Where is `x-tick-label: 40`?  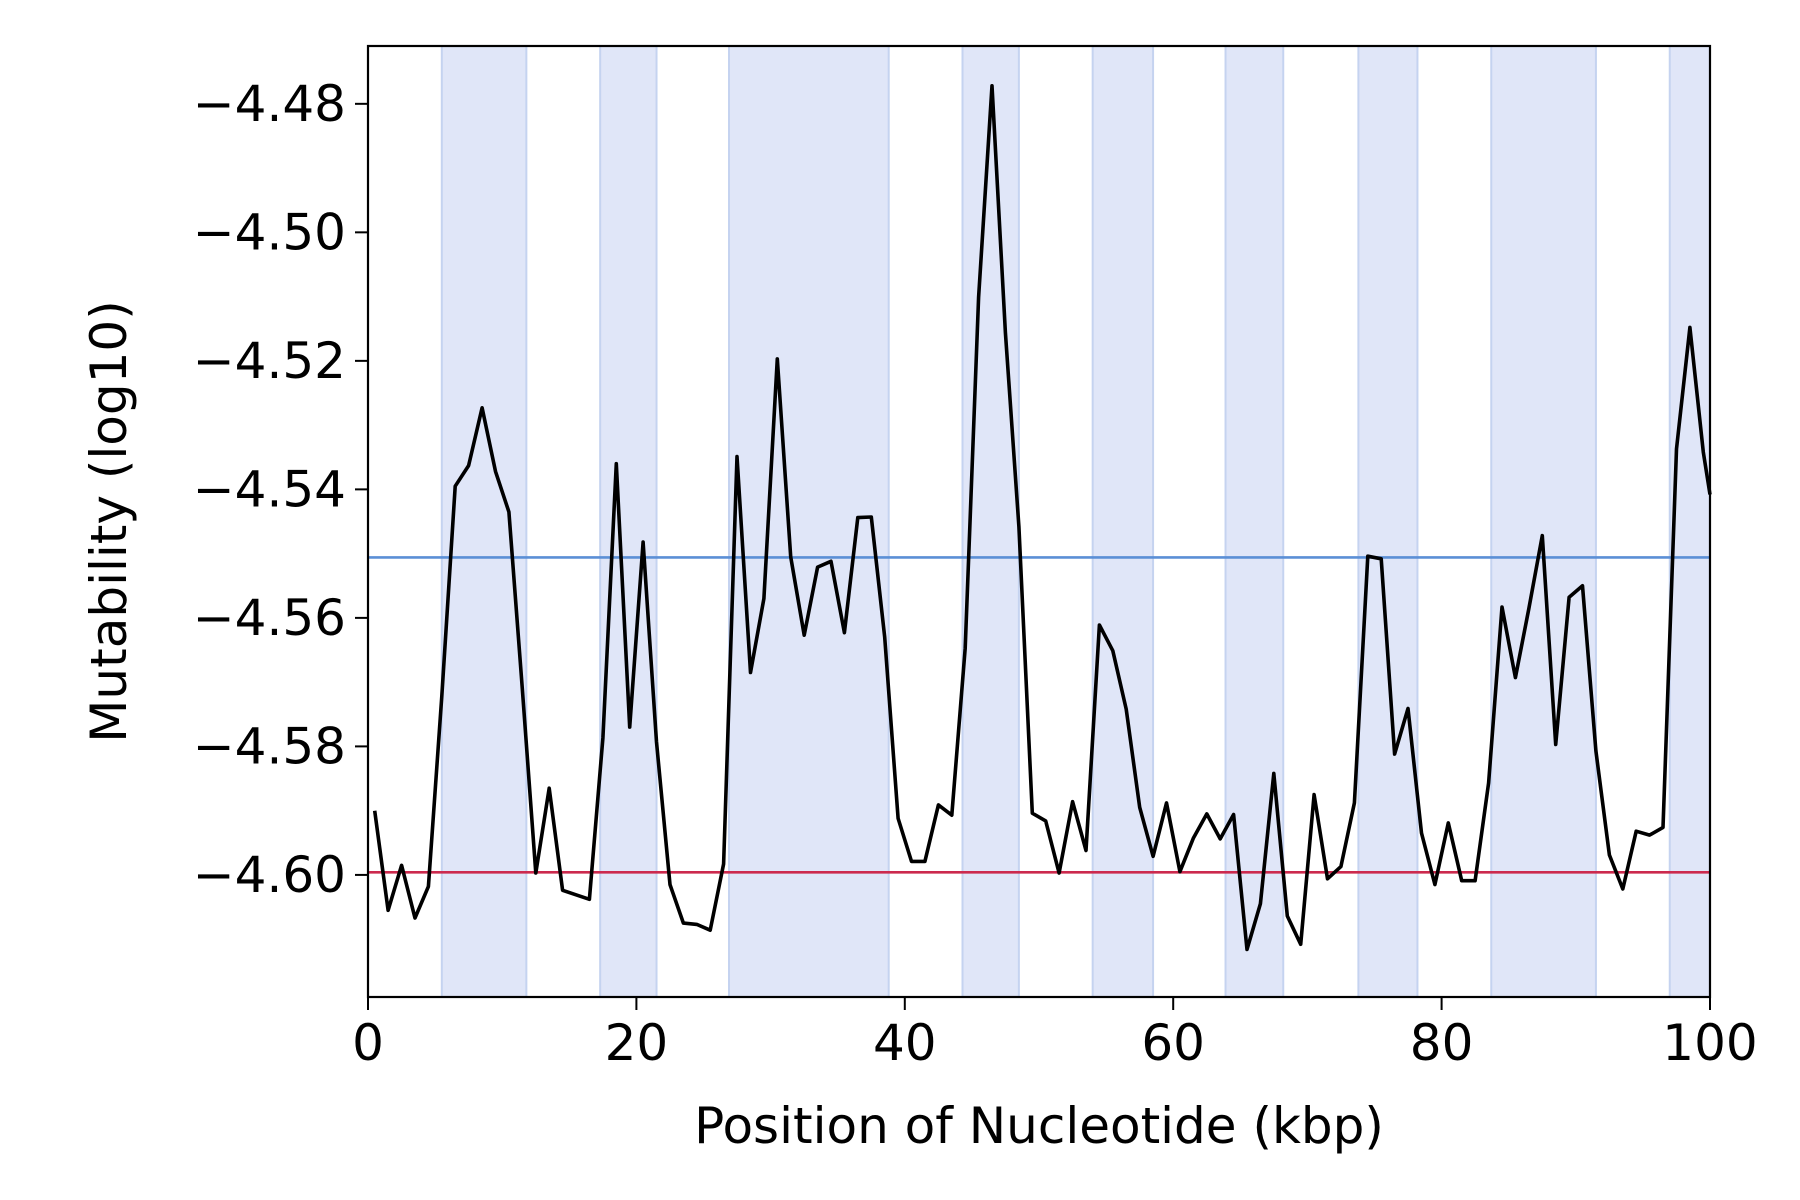
x-tick-label: 40 is located at coordinates (905, 1043).